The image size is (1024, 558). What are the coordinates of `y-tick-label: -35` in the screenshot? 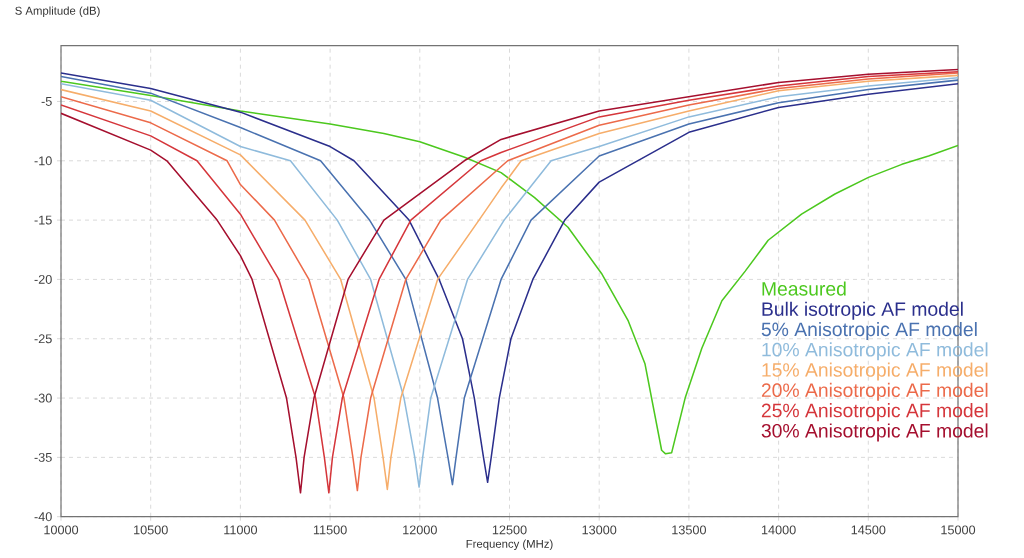 It's located at (43, 457).